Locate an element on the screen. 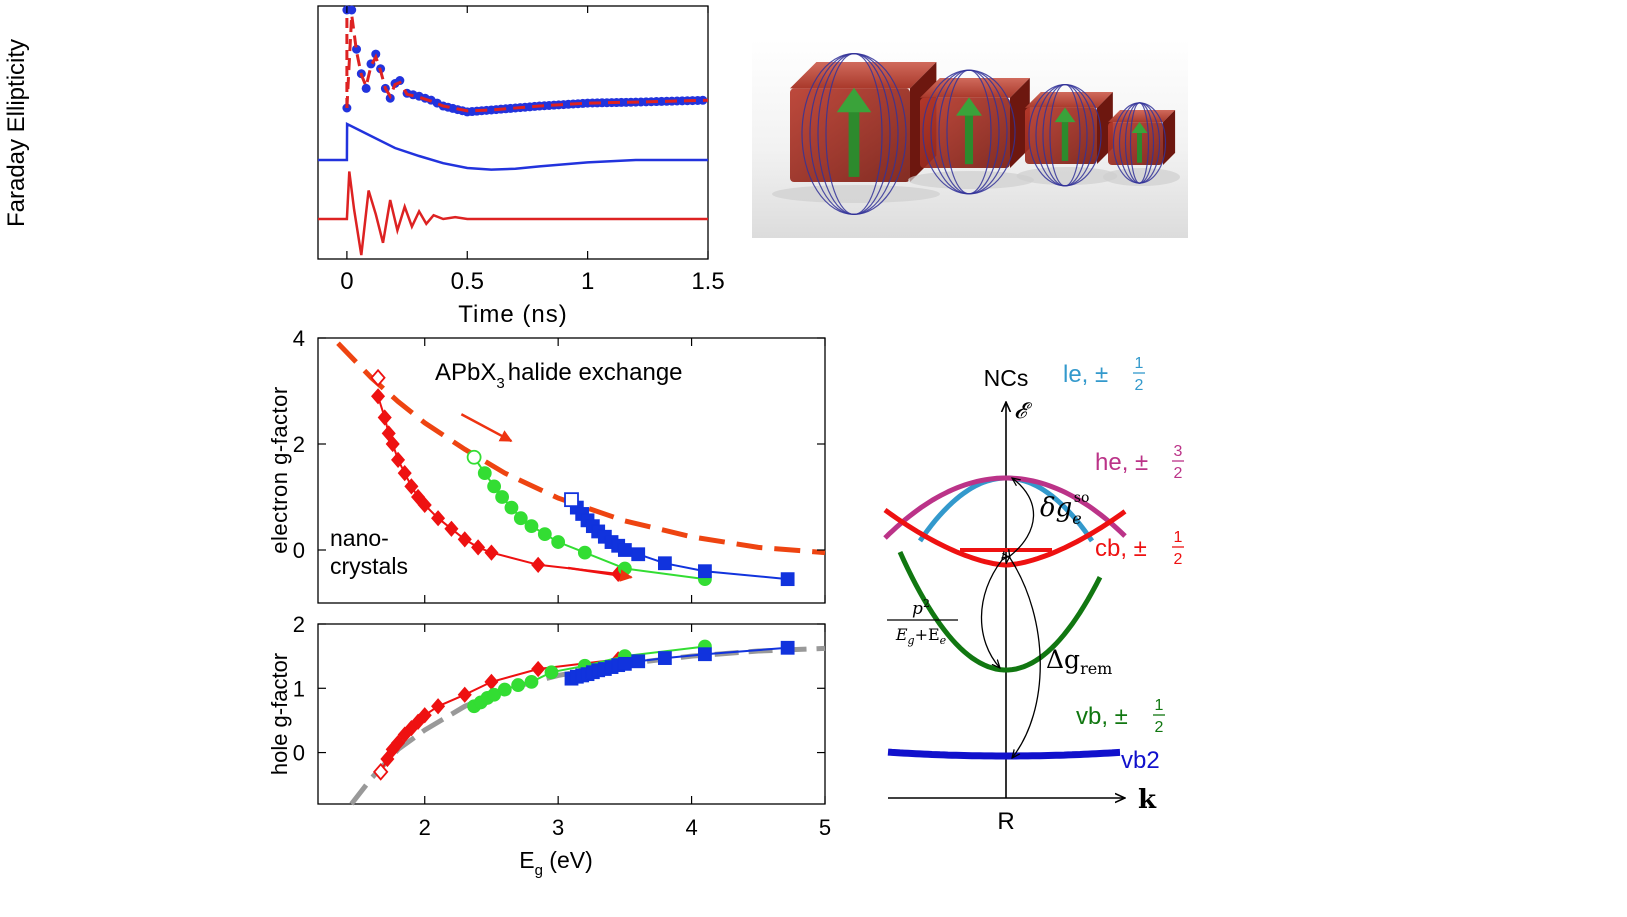  hole-ticks: 0 1 2 2 3 4 5 is located at coordinates (562, 726).